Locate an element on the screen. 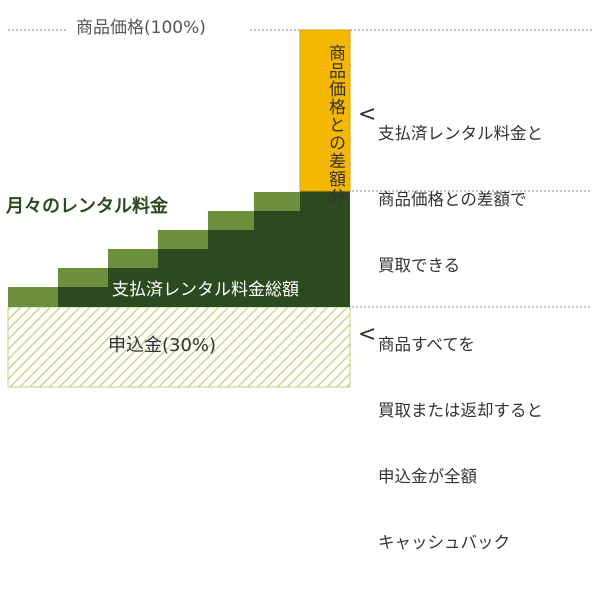 The image size is (600, 598). gap-label: 商品価格との差額分 is located at coordinates (335, 125).